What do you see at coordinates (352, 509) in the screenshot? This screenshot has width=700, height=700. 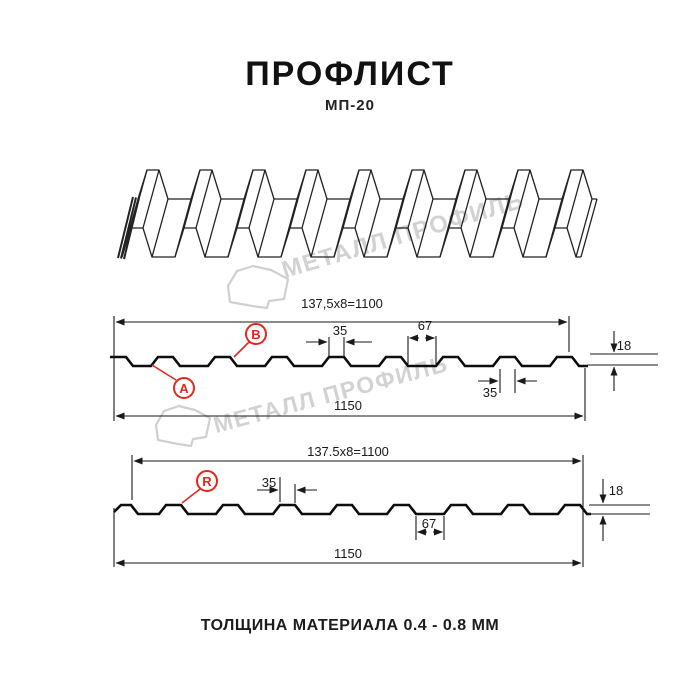 I see `profile-bottom-outline` at bounding box center [352, 509].